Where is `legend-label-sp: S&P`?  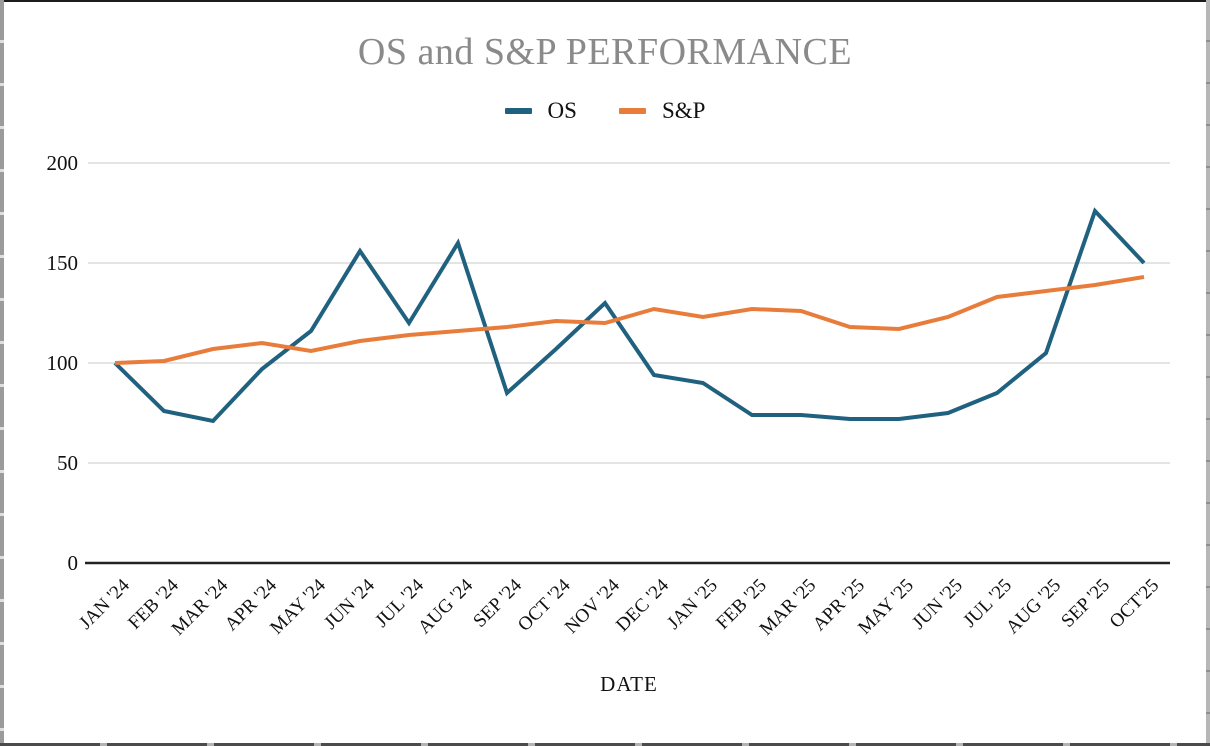 legend-label-sp: S&P is located at coordinates (683, 110).